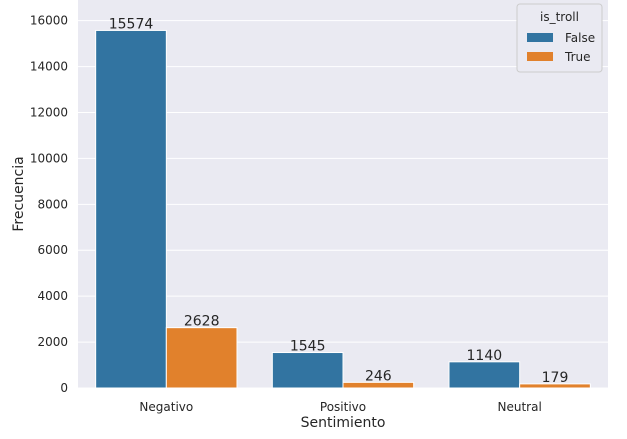 The height and width of the screenshot is (439, 627). I want to click on legend-label-true: True, so click(577, 57).